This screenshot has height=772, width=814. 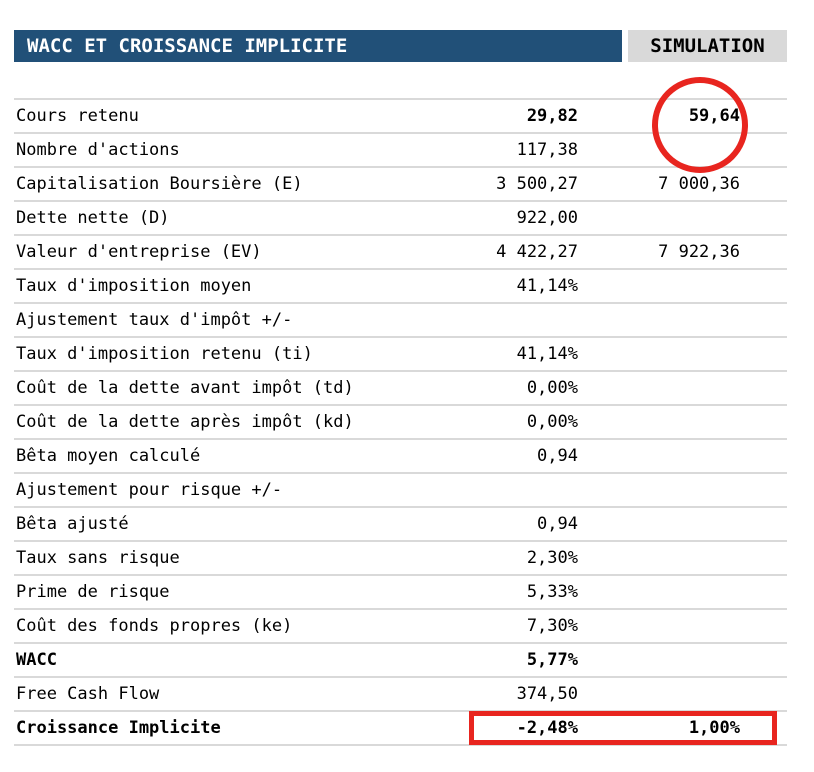 I want to click on table-row-ajustement-risque: Ajustement pour risque +/-, so click(x=400, y=489).